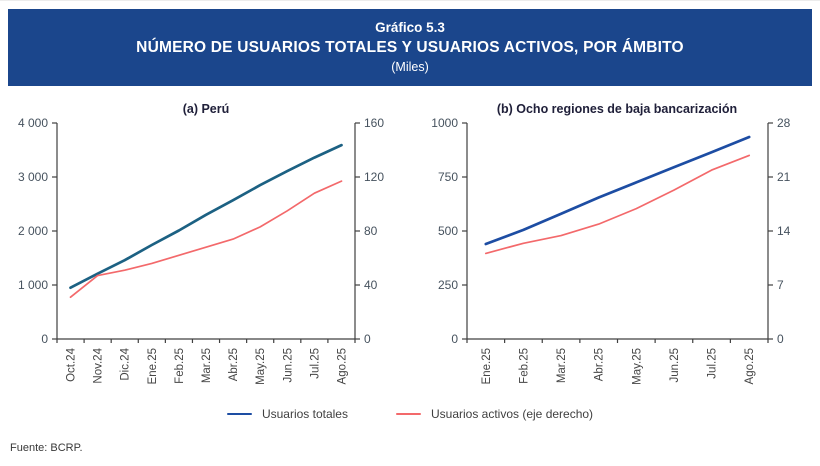 Image resolution: width=820 pixels, height=466 pixels. Describe the element at coordinates (374, 123) in the screenshot. I see `y-tick-label-right: 160` at that location.